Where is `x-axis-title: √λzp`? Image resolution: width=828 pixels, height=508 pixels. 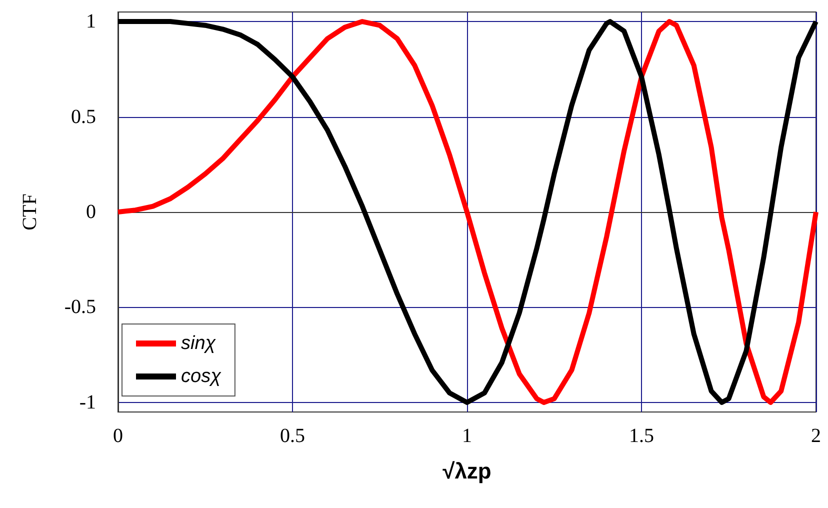
x-axis-title: √λzp is located at coordinates (467, 471).